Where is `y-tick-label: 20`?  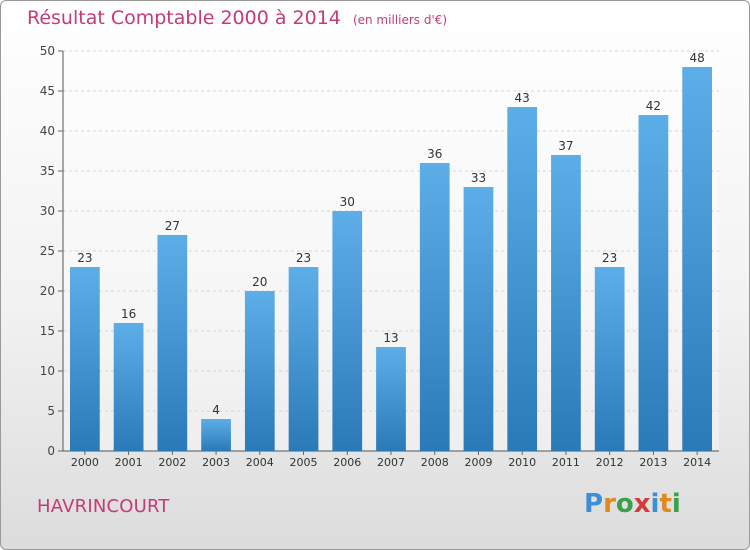 y-tick-label: 20 is located at coordinates (47, 291).